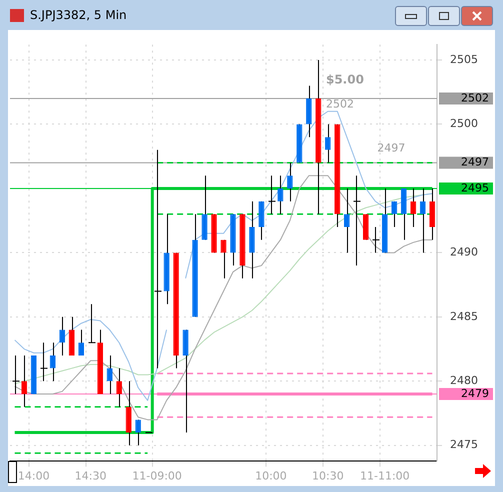 The height and width of the screenshot is (492, 503). What do you see at coordinates (475, 97) in the screenshot?
I see `ref-line-label: 2502` at bounding box center [475, 97].